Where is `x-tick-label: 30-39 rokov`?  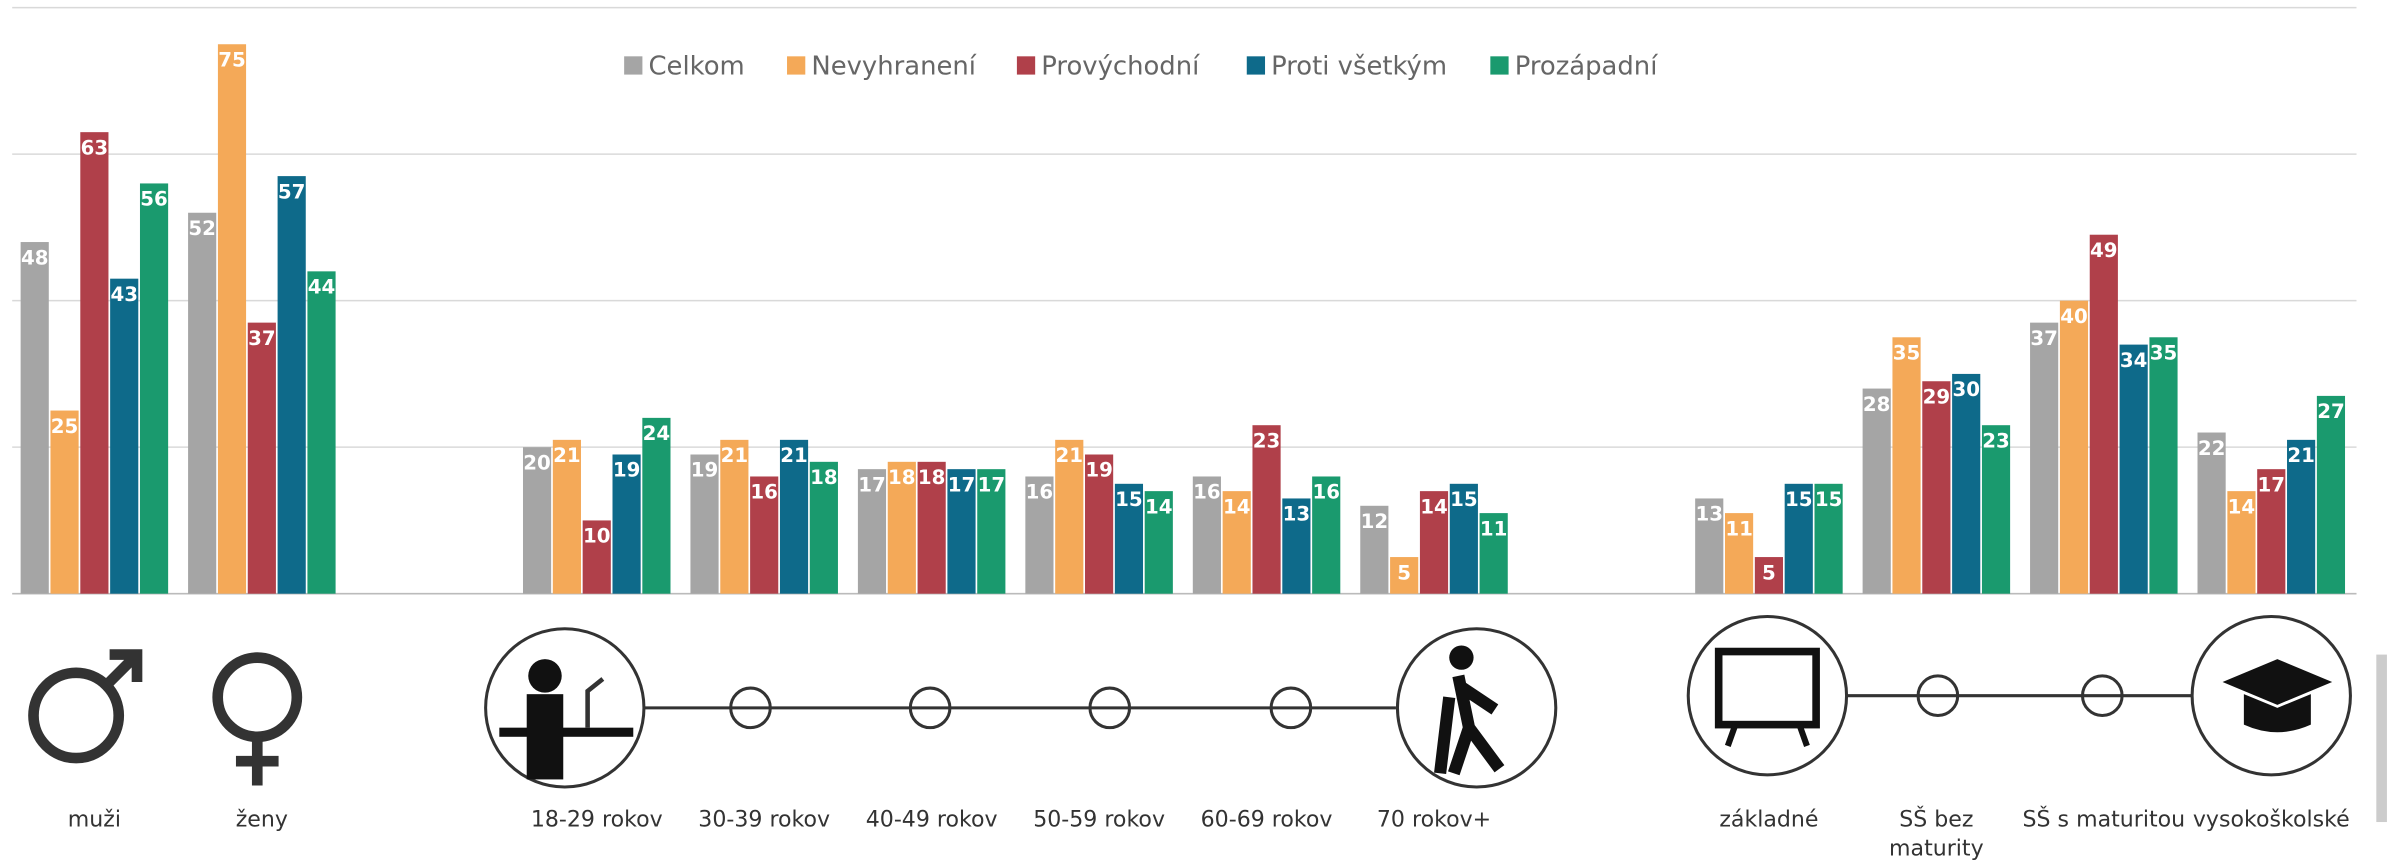 x-tick-label: 30-39 rokov is located at coordinates (764, 820).